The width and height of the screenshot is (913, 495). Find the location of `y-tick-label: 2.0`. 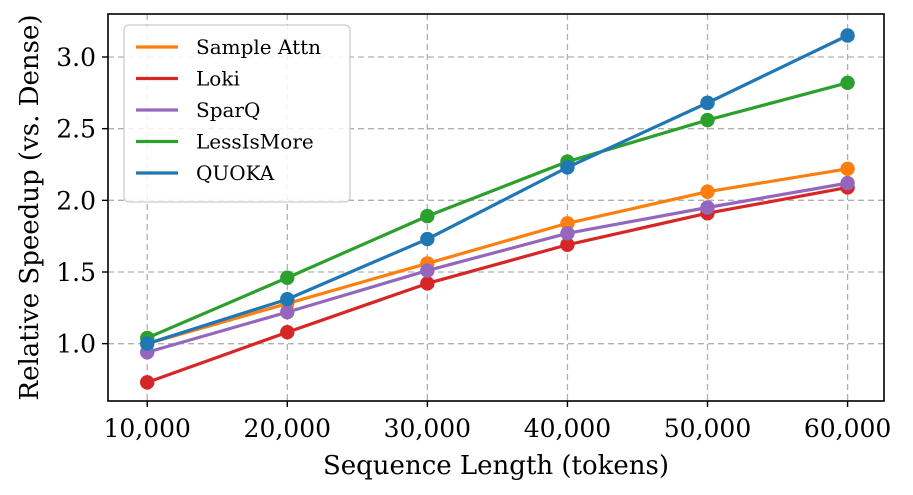

y-tick-label: 2.0 is located at coordinates (76, 200).